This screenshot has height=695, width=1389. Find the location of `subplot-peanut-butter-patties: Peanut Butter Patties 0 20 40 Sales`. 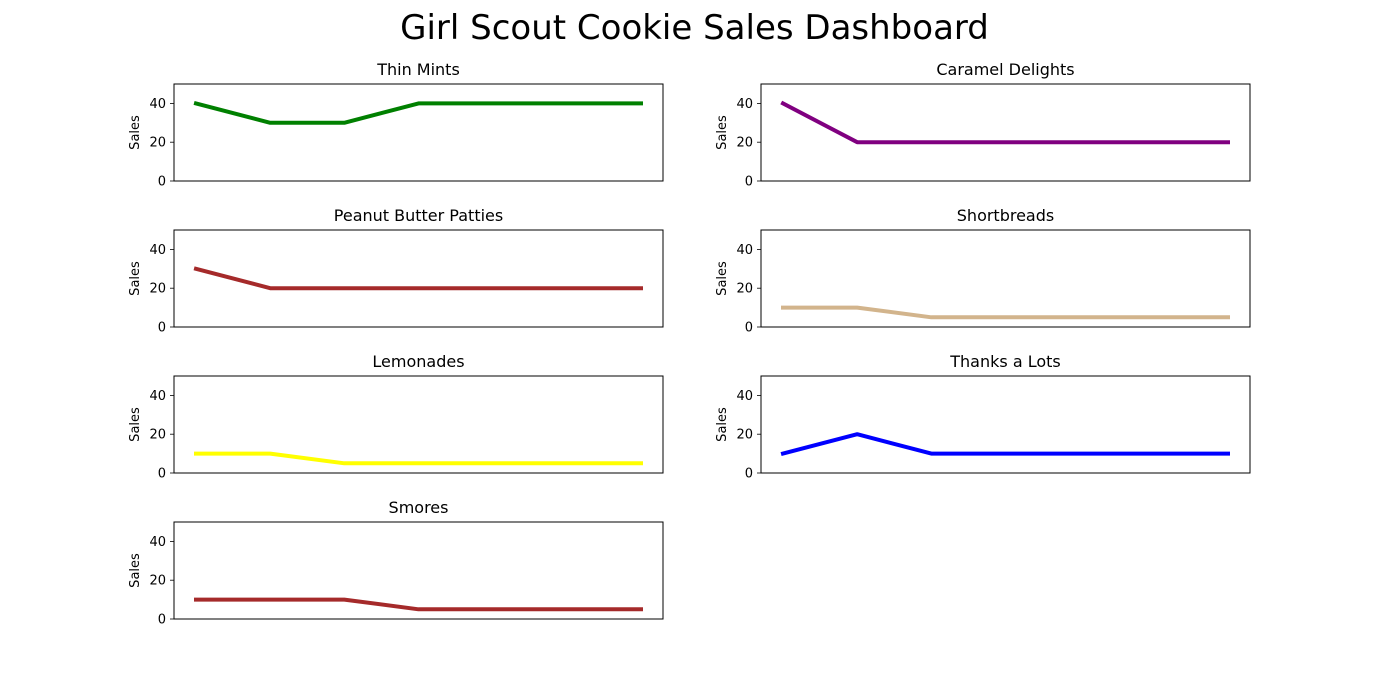

subplot-peanut-butter-patties: Peanut Butter Patties 0 20 40 Sales is located at coordinates (396, 271).